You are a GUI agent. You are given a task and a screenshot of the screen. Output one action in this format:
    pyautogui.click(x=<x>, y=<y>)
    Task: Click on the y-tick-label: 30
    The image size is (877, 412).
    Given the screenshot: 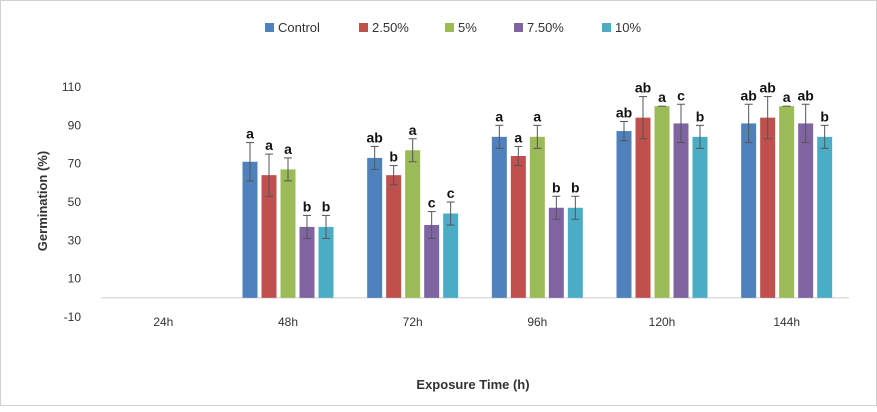 What is the action you would take?
    pyautogui.click(x=75, y=240)
    